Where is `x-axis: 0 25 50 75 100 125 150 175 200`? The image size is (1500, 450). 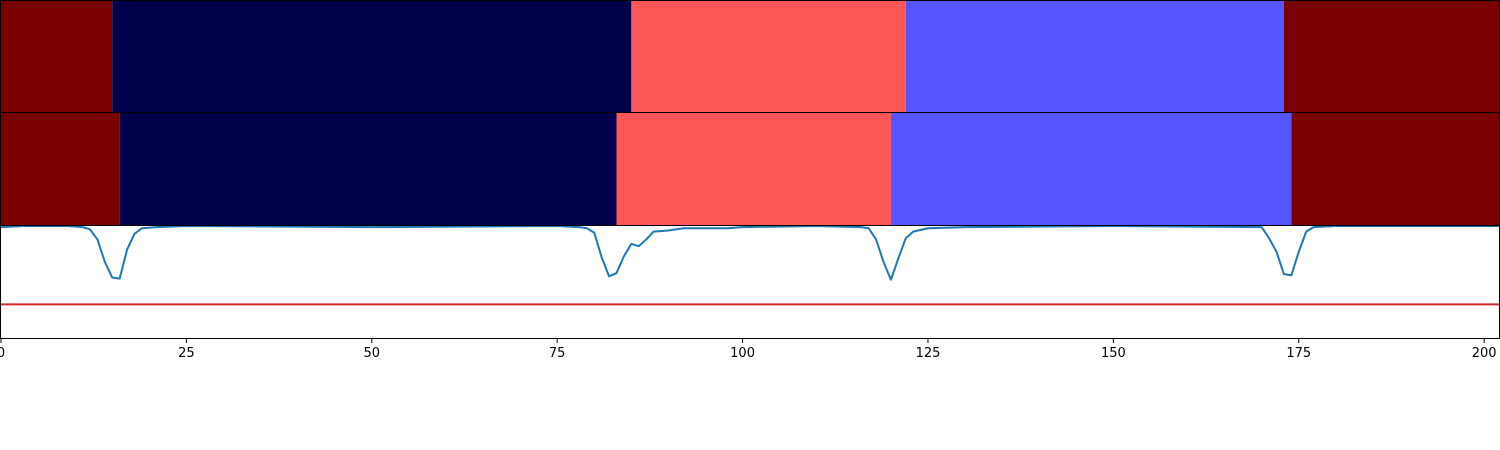 x-axis: 0 25 50 75 100 125 150 175 200 is located at coordinates (748, 349).